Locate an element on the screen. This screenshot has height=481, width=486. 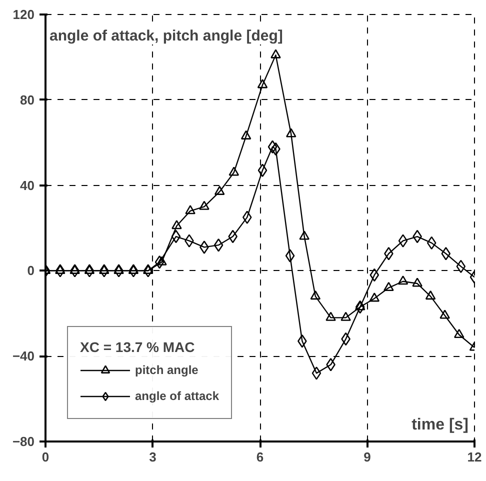
y-tick-label: 80 is located at coordinates (27, 100).